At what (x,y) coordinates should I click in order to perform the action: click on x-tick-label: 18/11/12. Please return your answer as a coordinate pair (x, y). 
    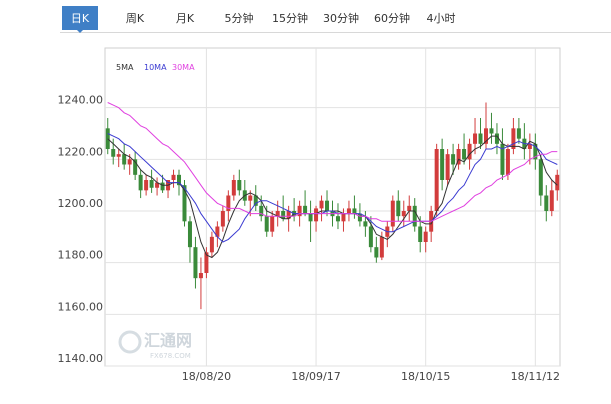
    Looking at the image, I should click on (535, 376).